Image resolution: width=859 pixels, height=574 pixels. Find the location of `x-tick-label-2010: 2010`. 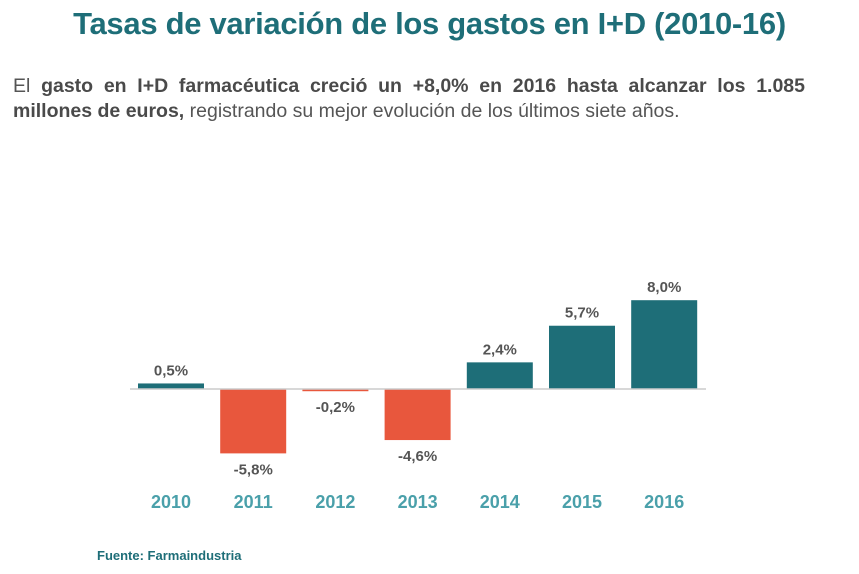

x-tick-label-2010: 2010 is located at coordinates (171, 502).